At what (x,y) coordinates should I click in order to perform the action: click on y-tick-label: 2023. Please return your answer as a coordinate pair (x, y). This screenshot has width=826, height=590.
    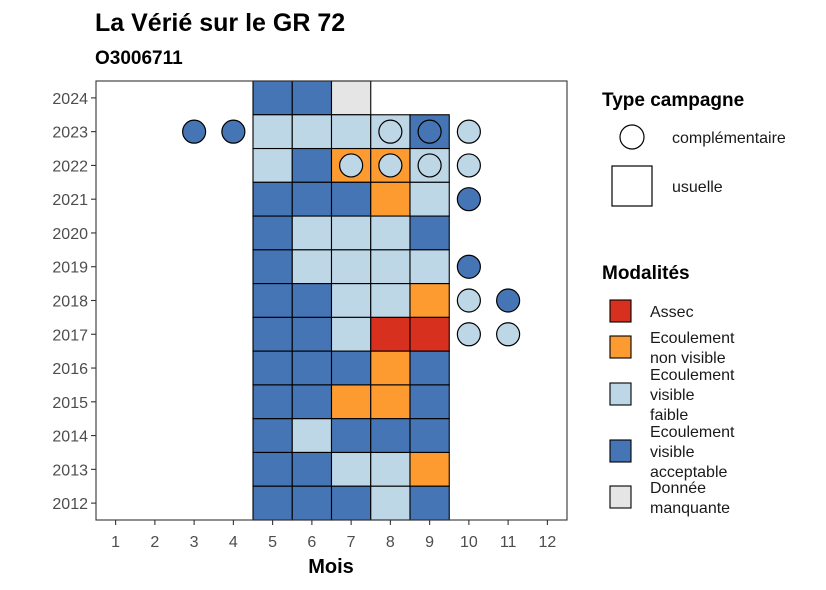
    Looking at the image, I should click on (70, 133).